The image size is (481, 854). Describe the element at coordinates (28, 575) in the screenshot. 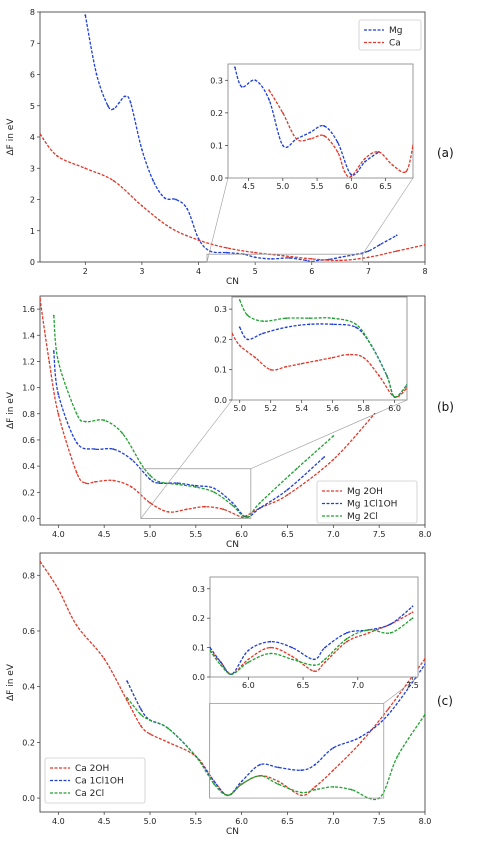

I see `panel-c-y-tick-label: 0.8` at that location.